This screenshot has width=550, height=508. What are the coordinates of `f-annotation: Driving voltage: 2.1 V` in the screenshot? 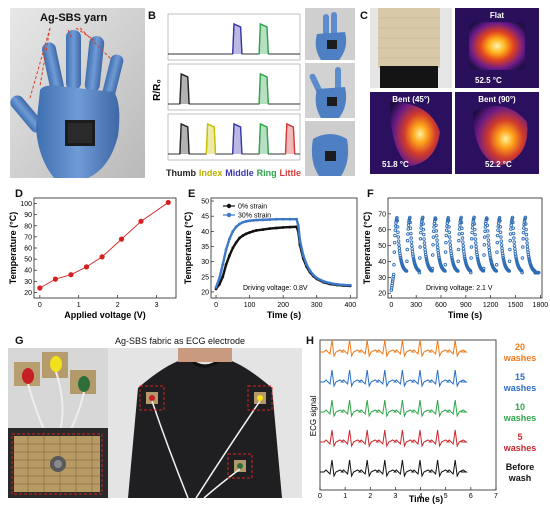 It's located at (459, 288).